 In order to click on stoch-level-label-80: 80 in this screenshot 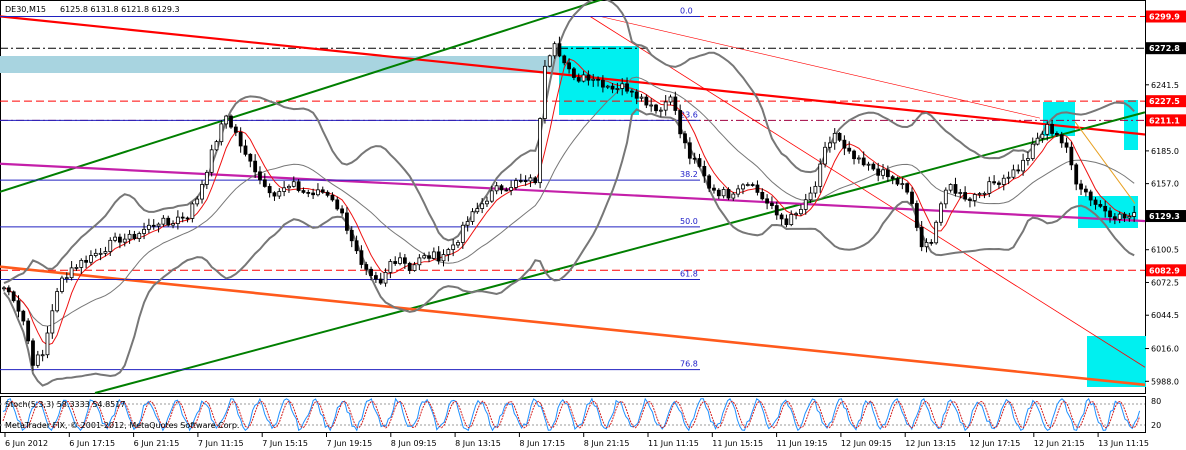, I will do `click(1156, 401)`.